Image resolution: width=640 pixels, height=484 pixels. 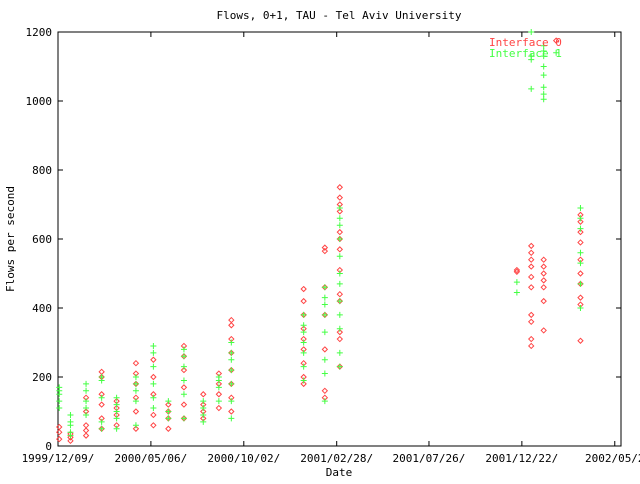 I want to click on x-tick-label: 2000/10/02/, so click(x=243, y=458).